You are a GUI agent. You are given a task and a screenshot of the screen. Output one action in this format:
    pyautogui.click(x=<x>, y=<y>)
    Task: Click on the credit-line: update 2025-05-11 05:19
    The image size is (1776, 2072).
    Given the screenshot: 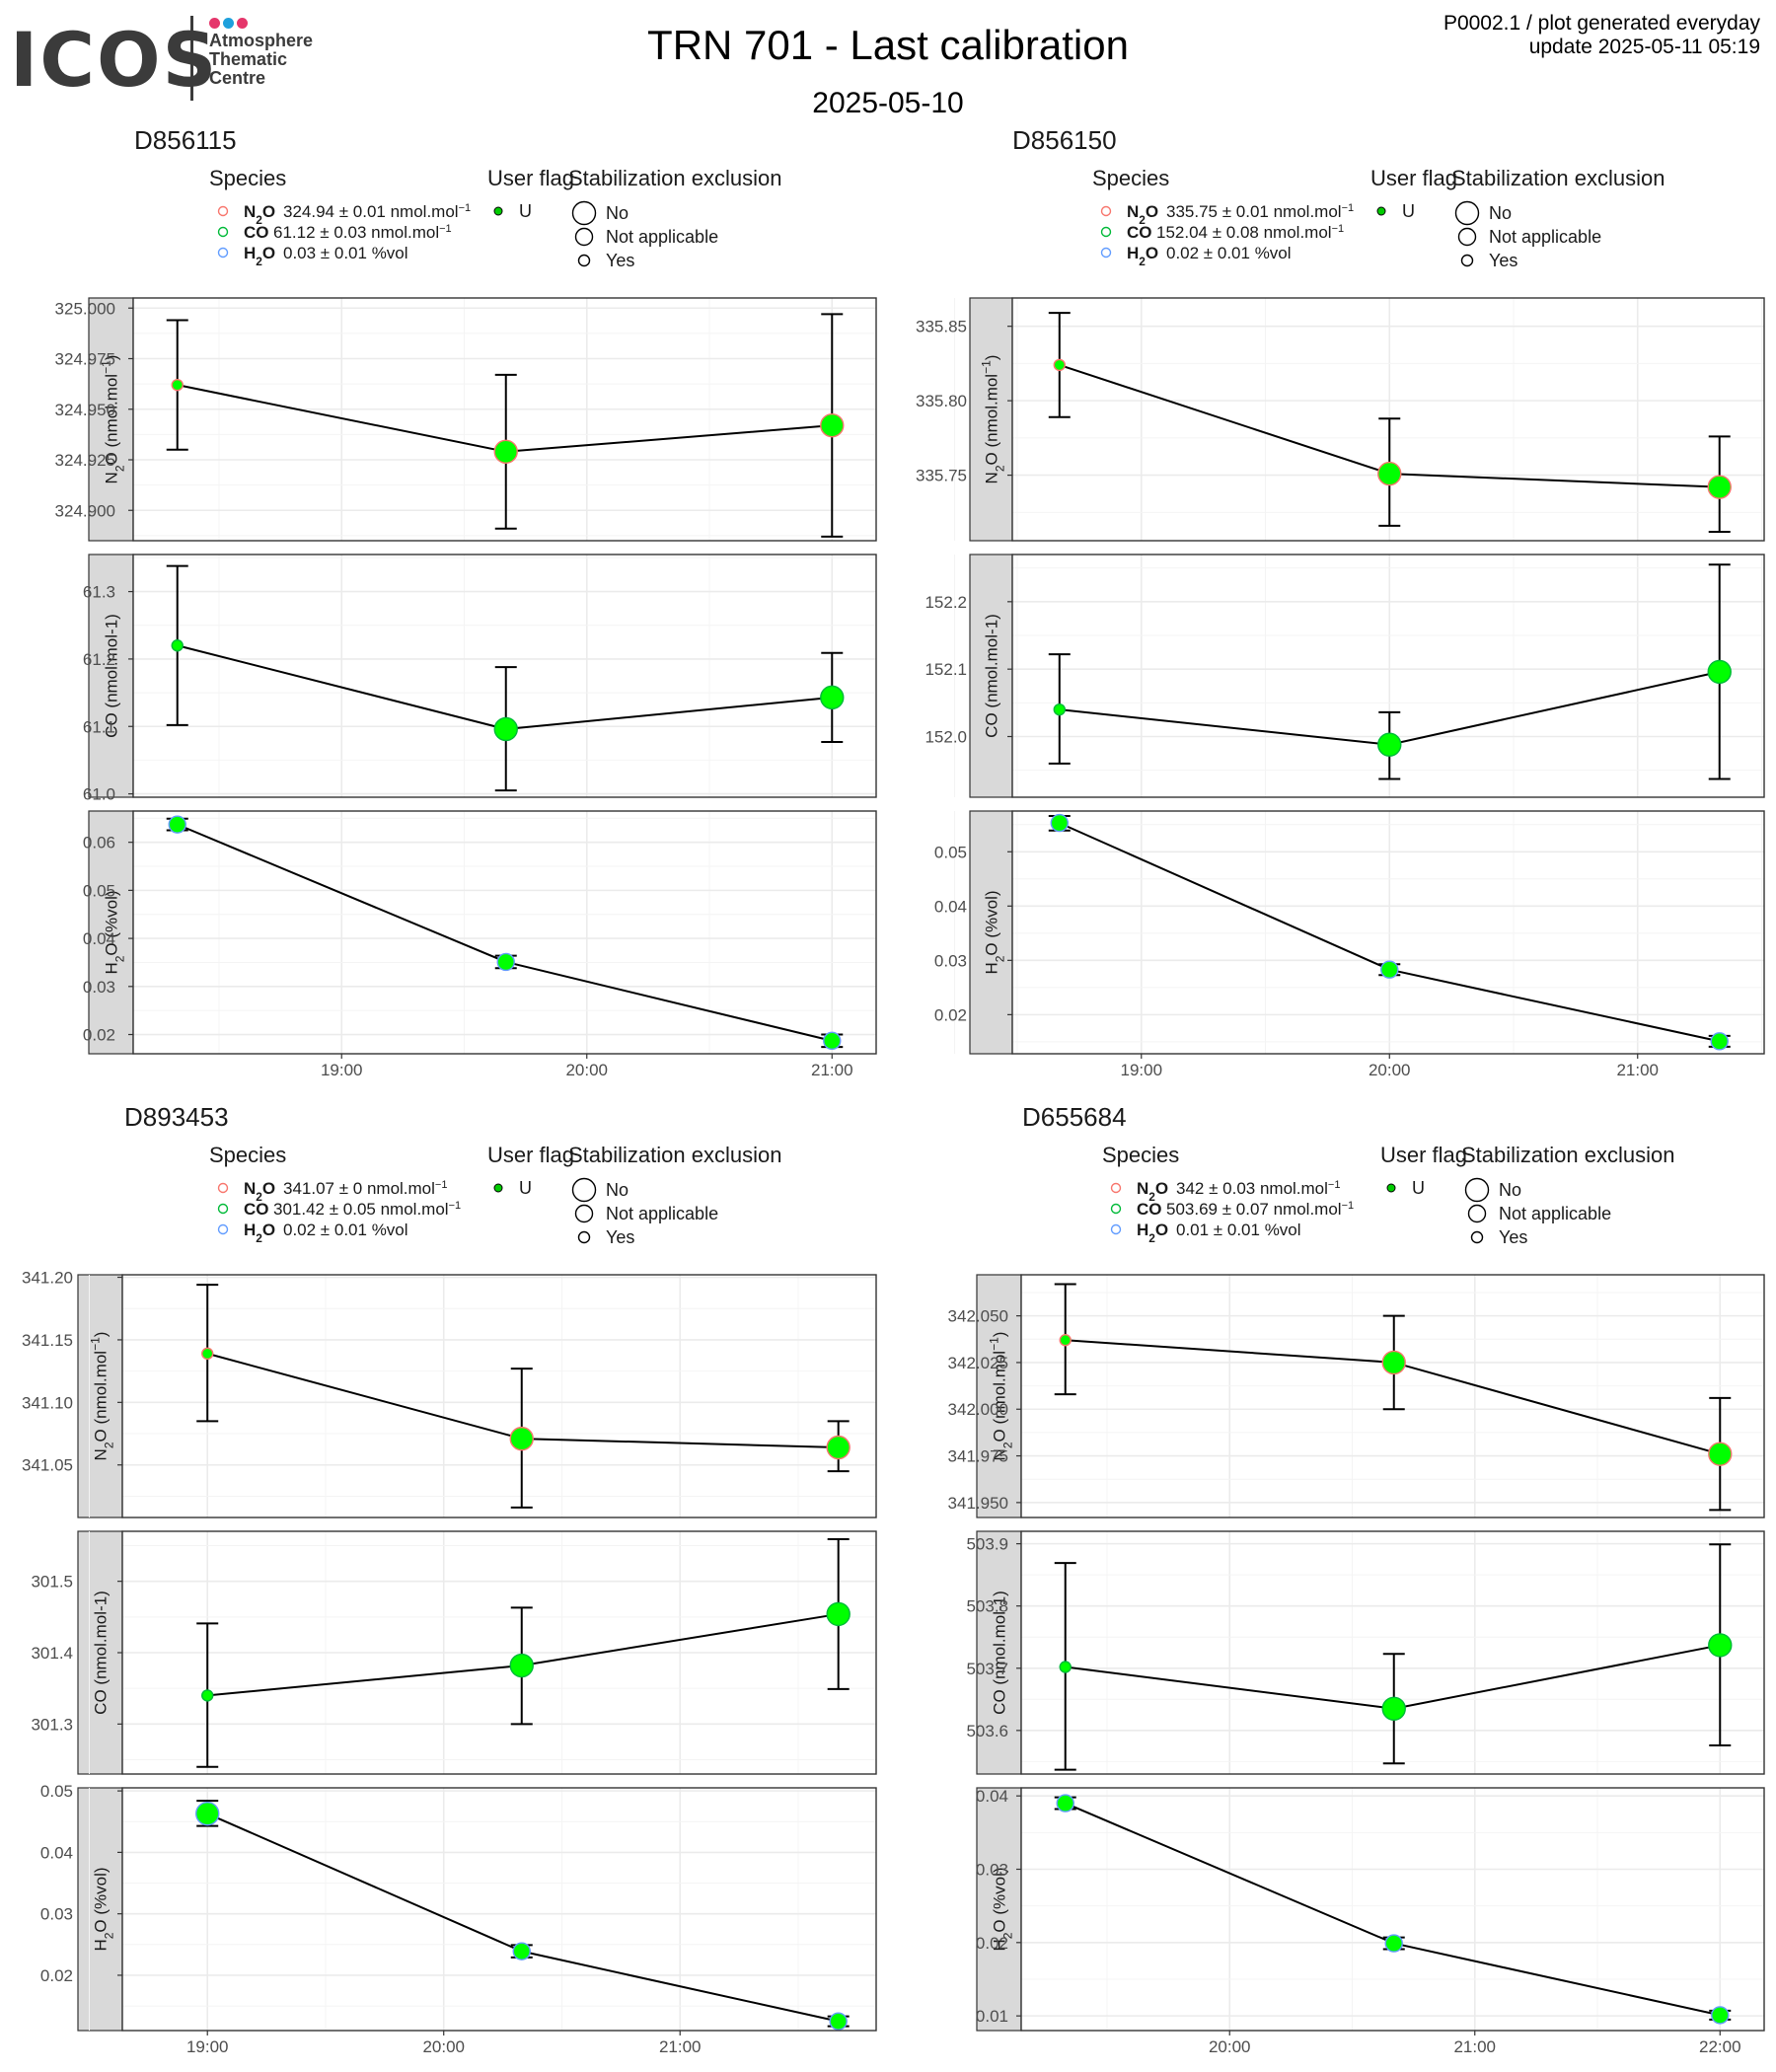 What is the action you would take?
    pyautogui.click(x=1644, y=47)
    